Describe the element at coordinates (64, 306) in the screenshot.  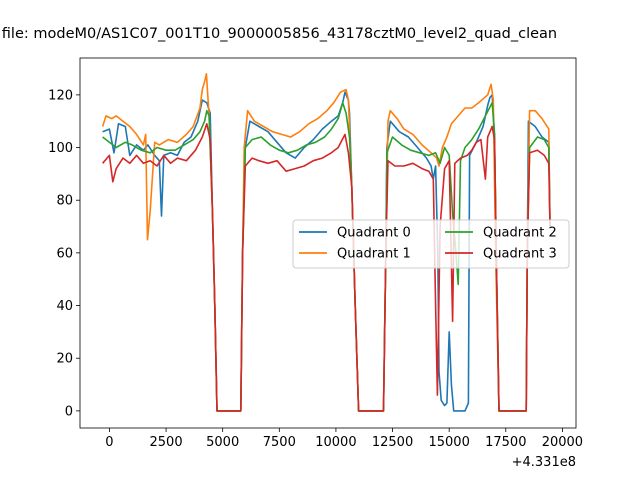
I see `y-tick-label: 40` at that location.